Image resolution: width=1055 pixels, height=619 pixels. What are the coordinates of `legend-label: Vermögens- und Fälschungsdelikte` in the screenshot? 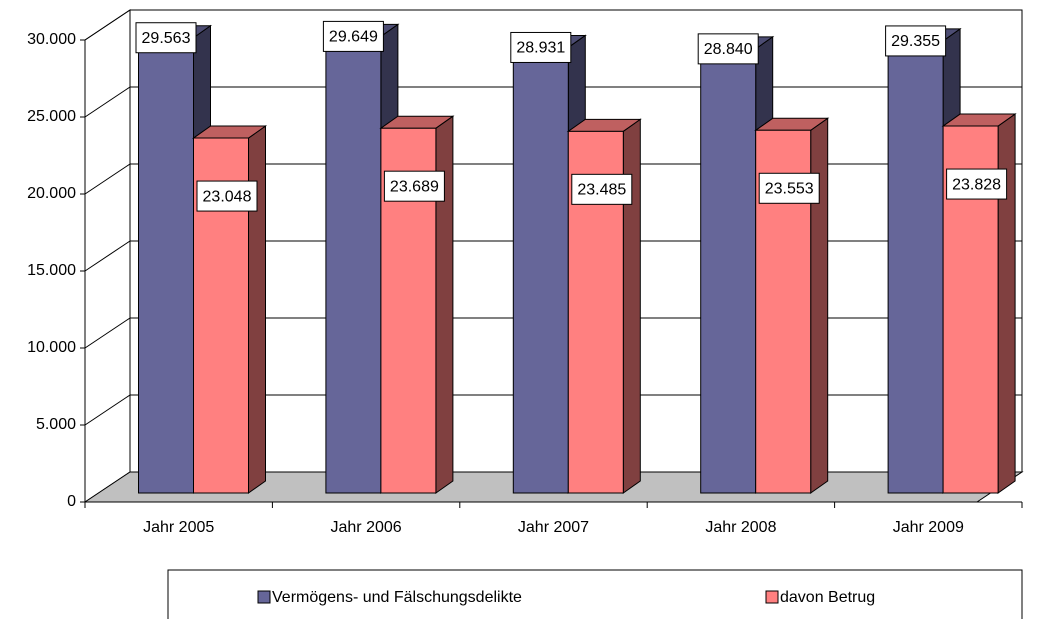 It's located at (397, 597).